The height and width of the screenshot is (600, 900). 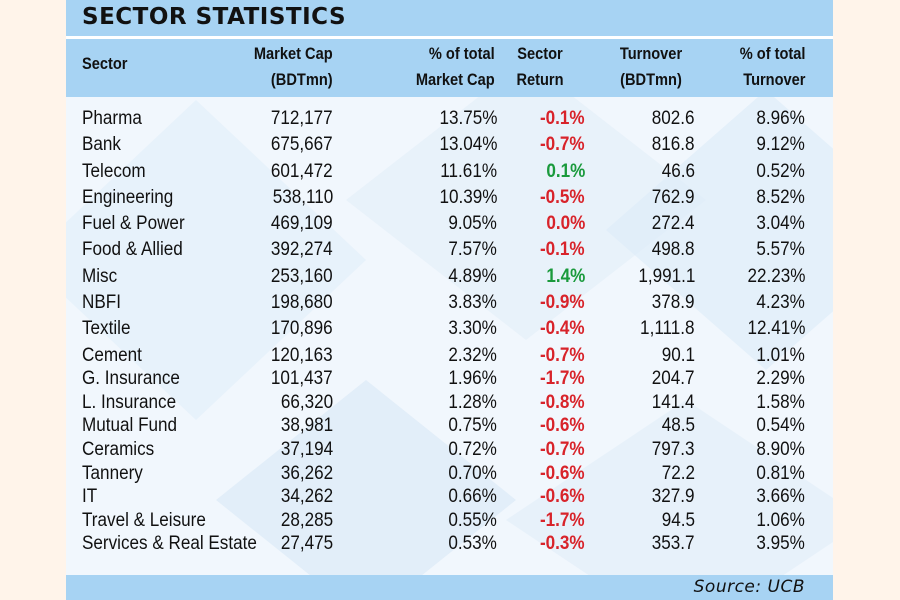 I want to click on cell-sector-return: 1.4%, so click(x=565, y=276).